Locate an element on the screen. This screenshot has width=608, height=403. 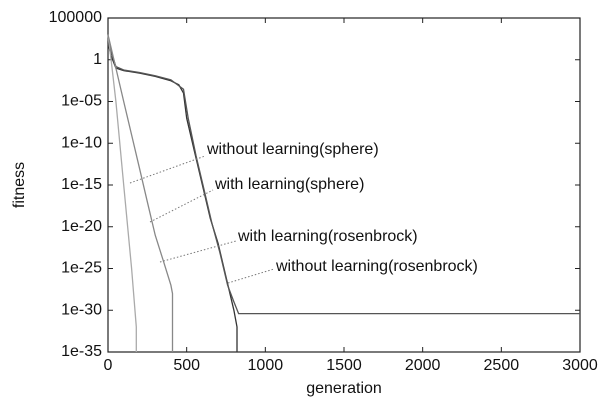
y-tick-label: 1e-20 is located at coordinates (81, 226).